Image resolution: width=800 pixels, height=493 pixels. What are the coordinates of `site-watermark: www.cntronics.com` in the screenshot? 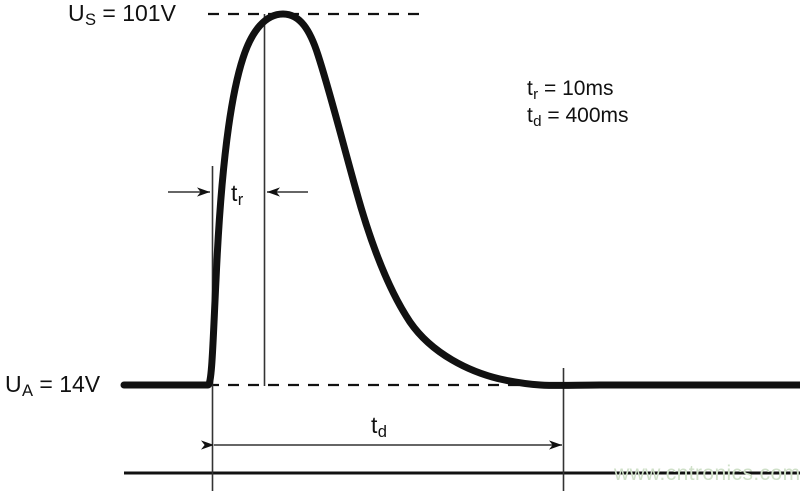 It's located at (707, 473).